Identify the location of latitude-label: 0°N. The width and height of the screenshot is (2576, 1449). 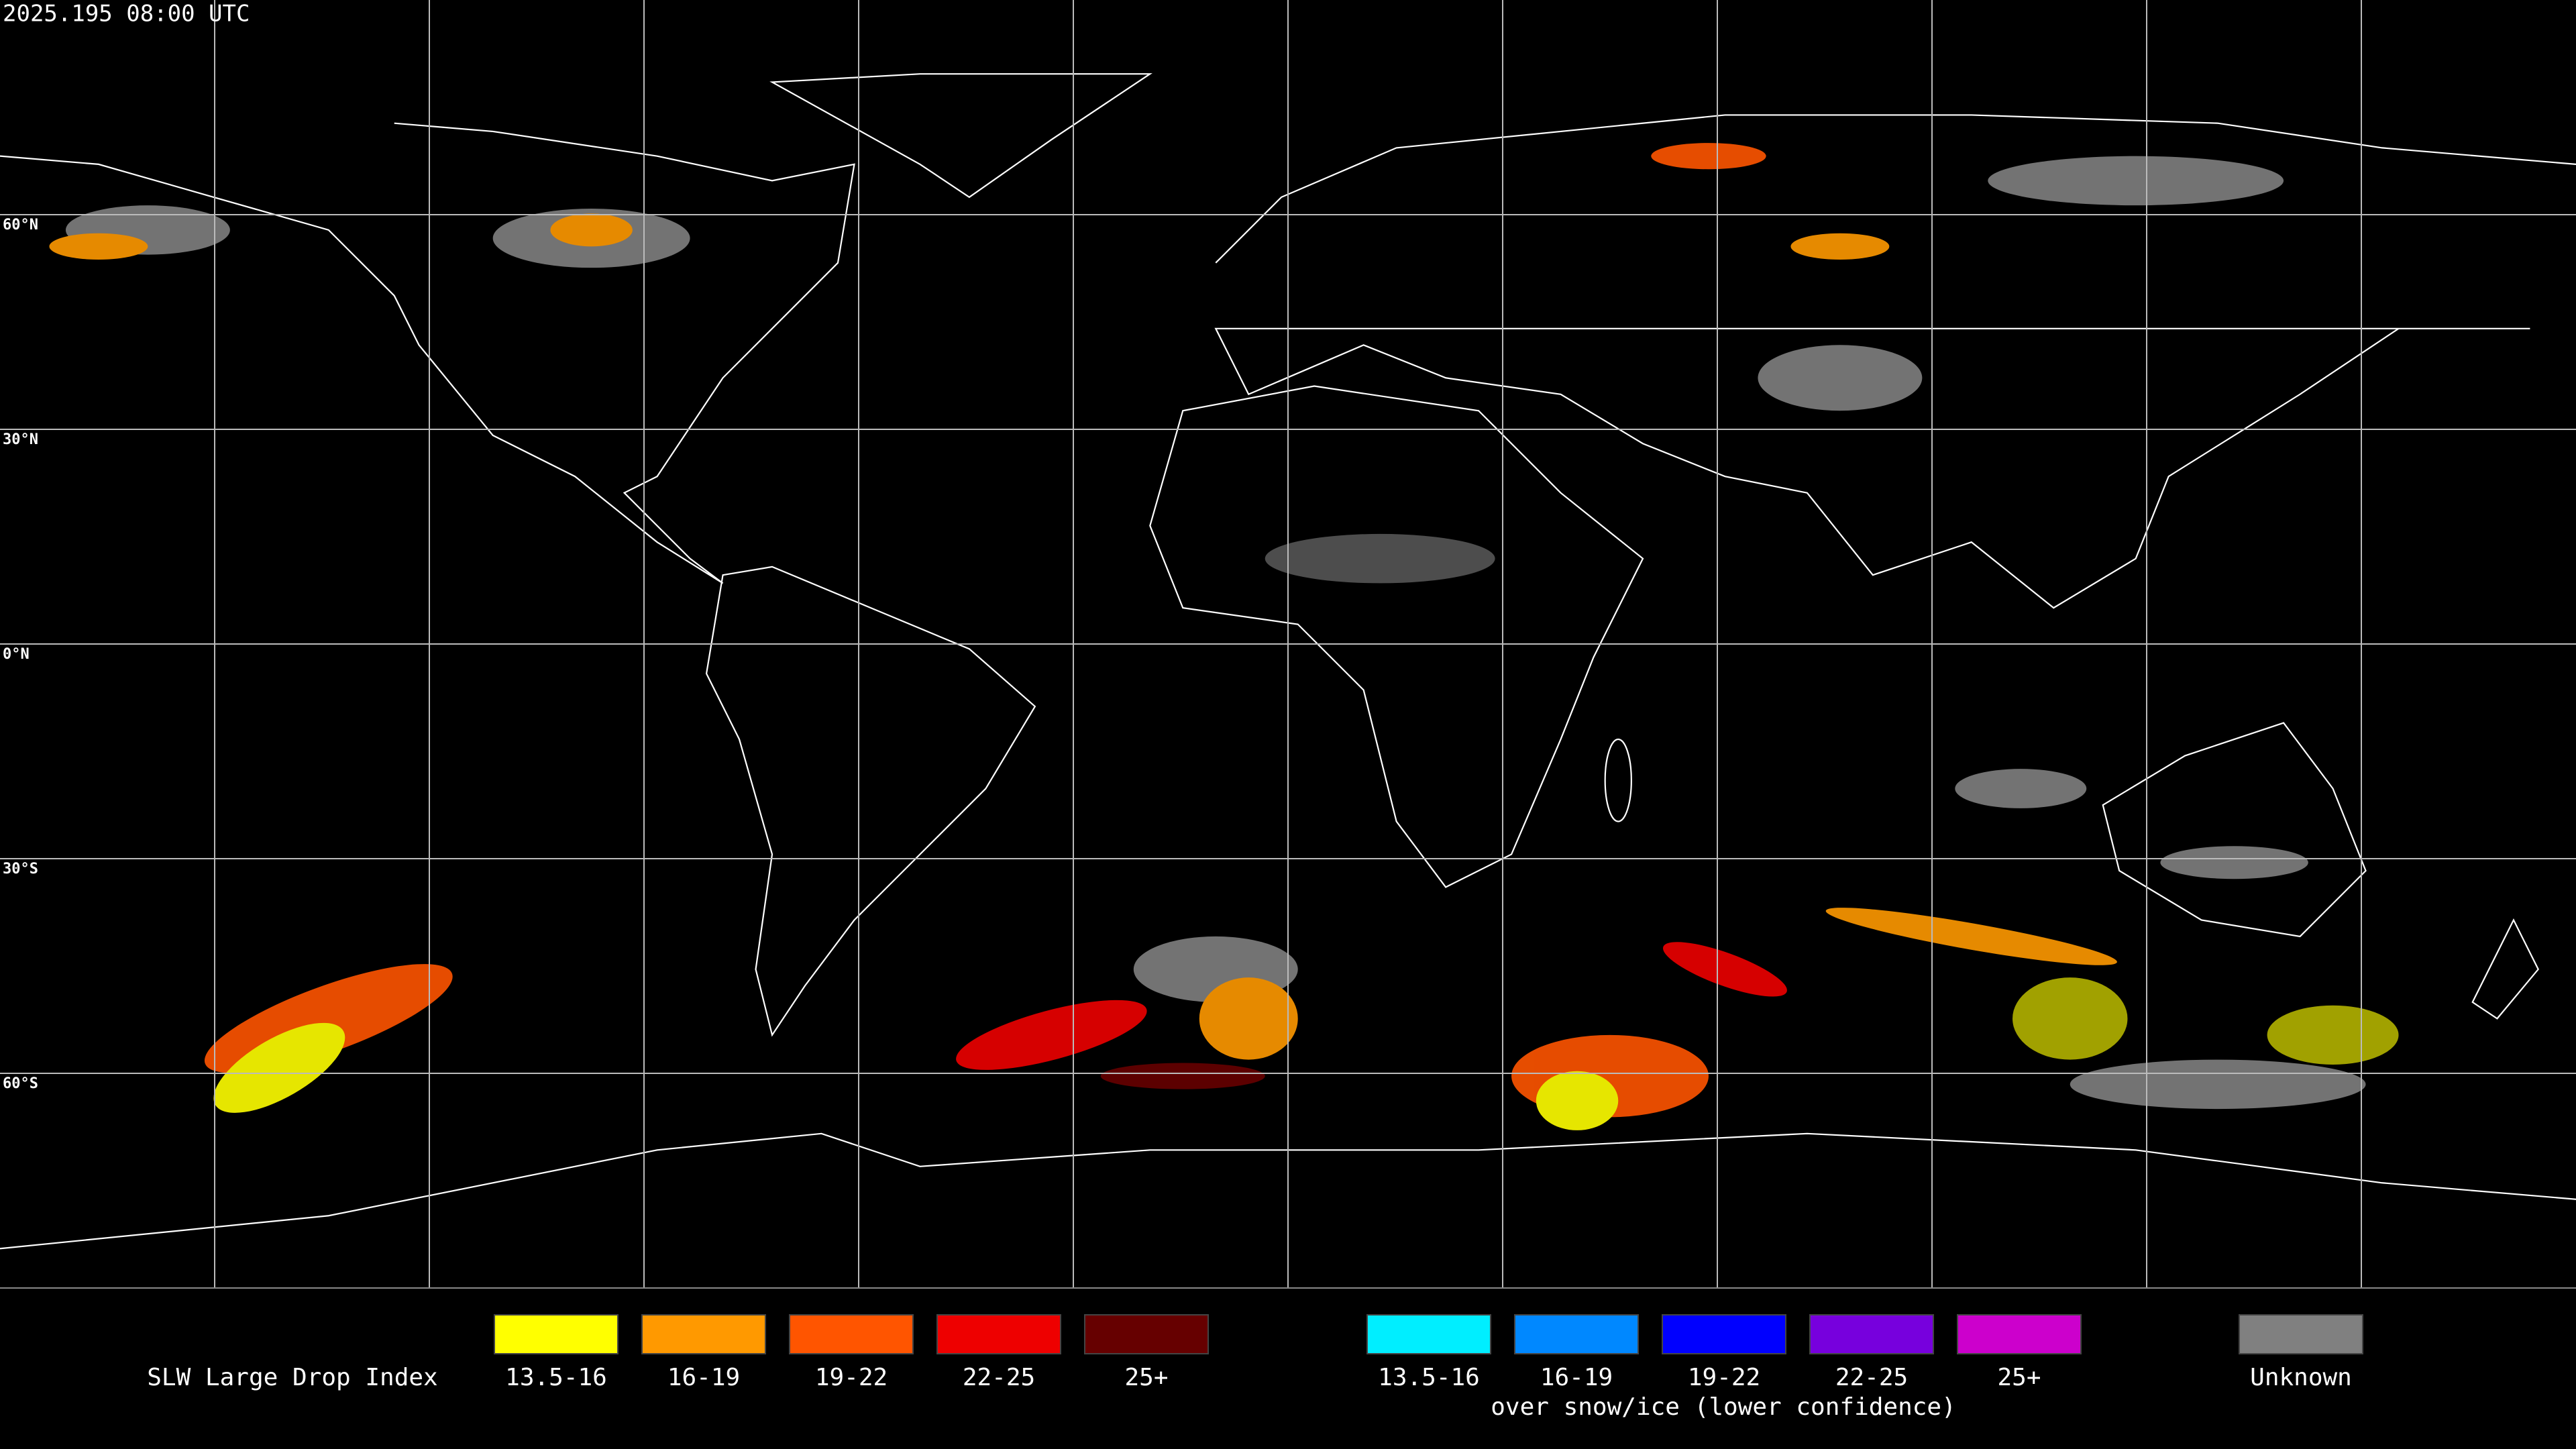
(16, 654).